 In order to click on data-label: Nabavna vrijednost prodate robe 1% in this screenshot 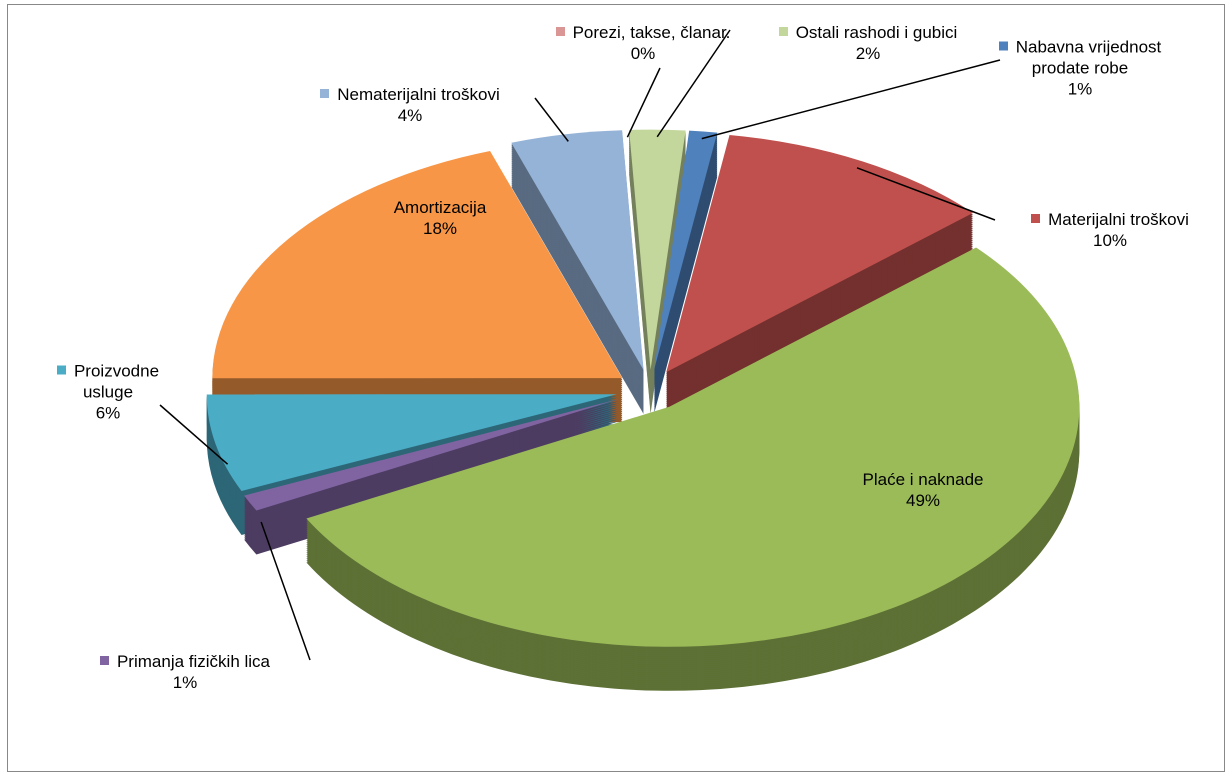, I will do `click(1080, 68)`.